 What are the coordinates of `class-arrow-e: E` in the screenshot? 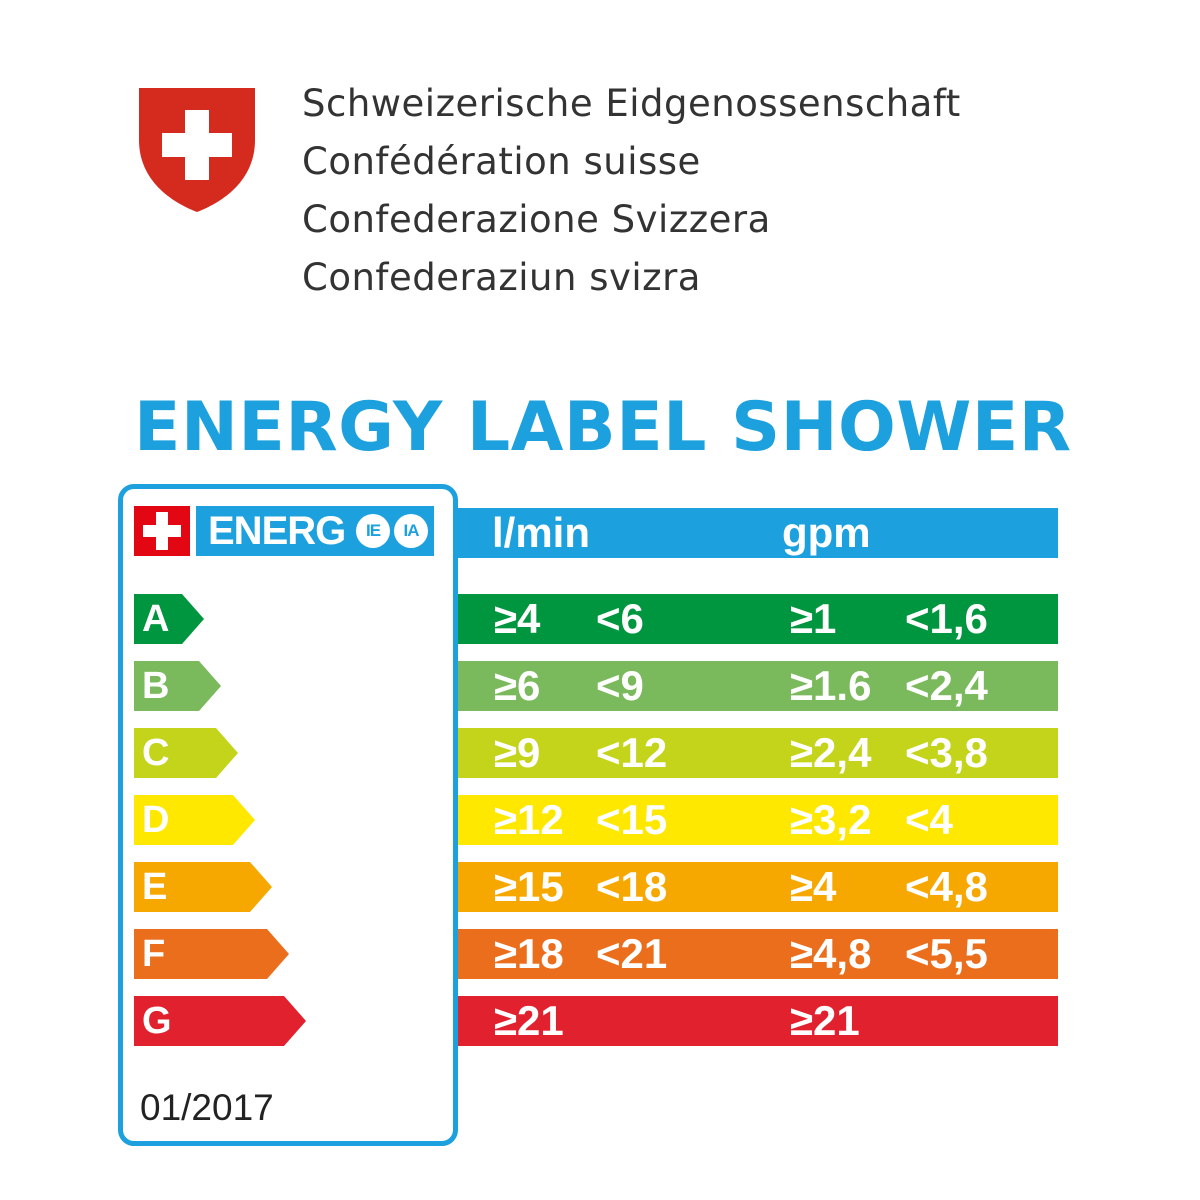 It's located at (203, 887).